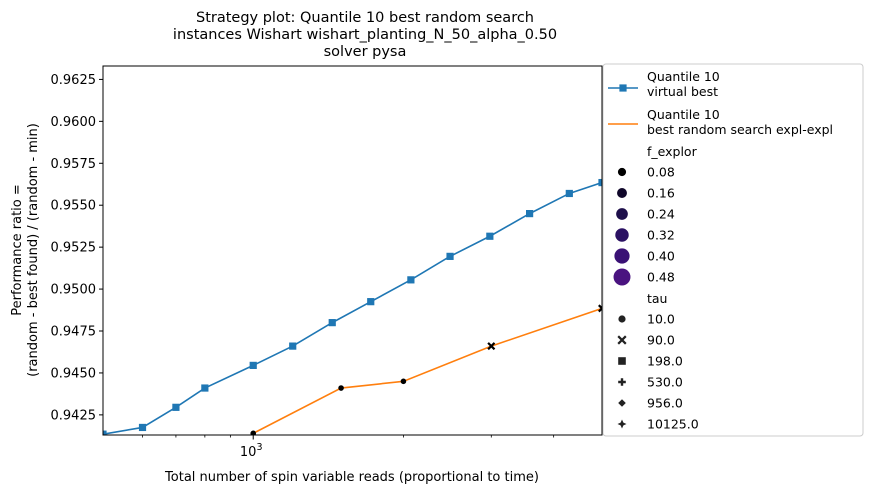 This screenshot has height=493, width=873. Describe the element at coordinates (74, 122) in the screenshot. I see `y-tick-label: 0.9600` at that location.